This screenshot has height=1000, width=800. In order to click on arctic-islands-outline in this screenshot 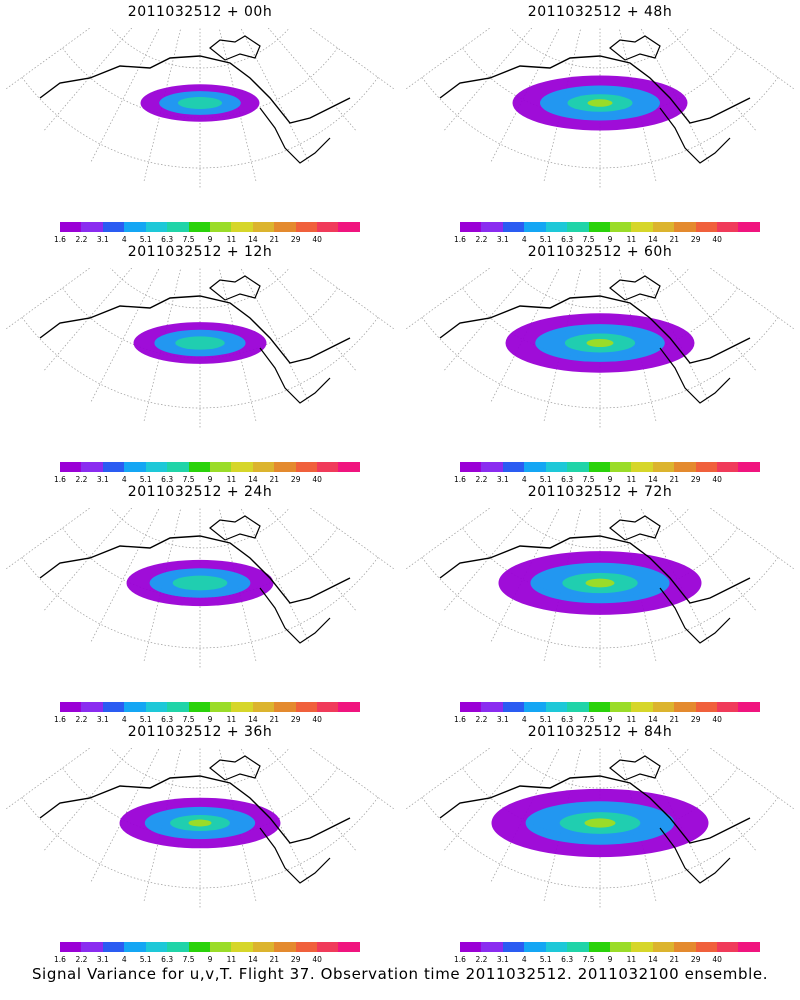, I will do `click(635, 288)`.